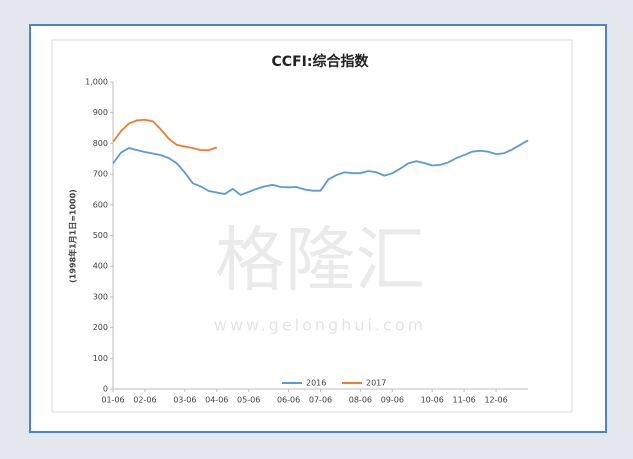  I want to click on x-tick-label: 08-06, so click(360, 400).